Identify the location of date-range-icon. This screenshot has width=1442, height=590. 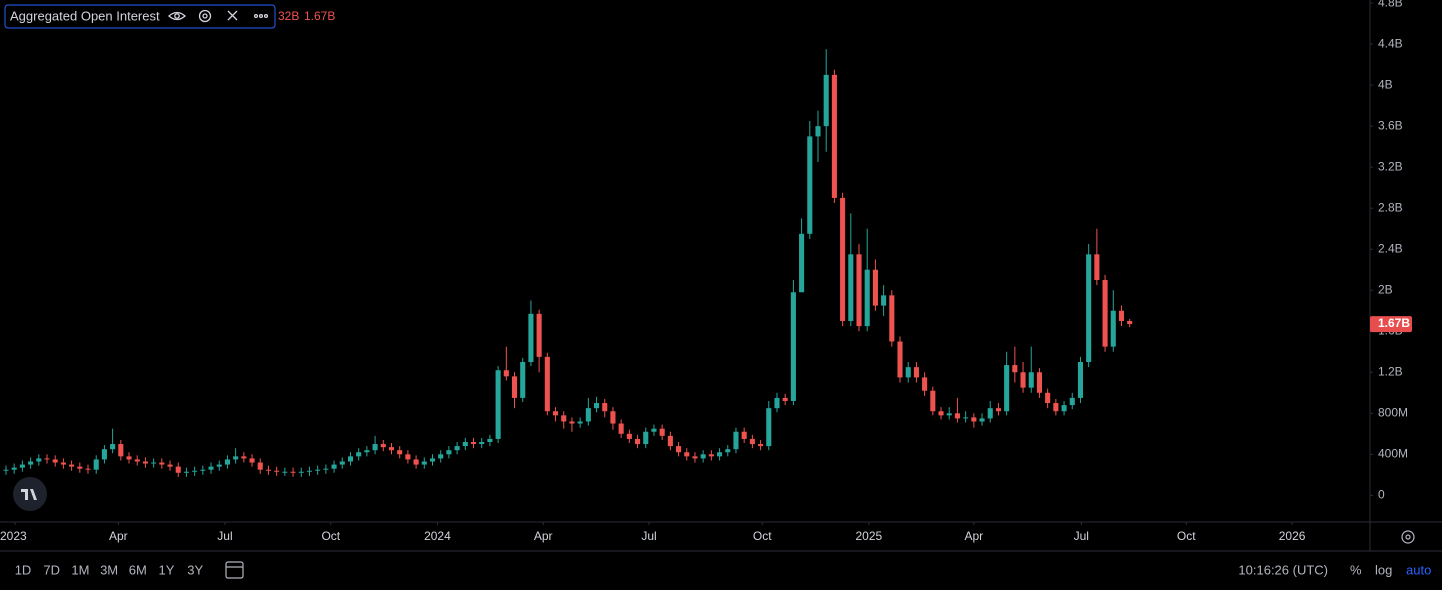
(234, 570).